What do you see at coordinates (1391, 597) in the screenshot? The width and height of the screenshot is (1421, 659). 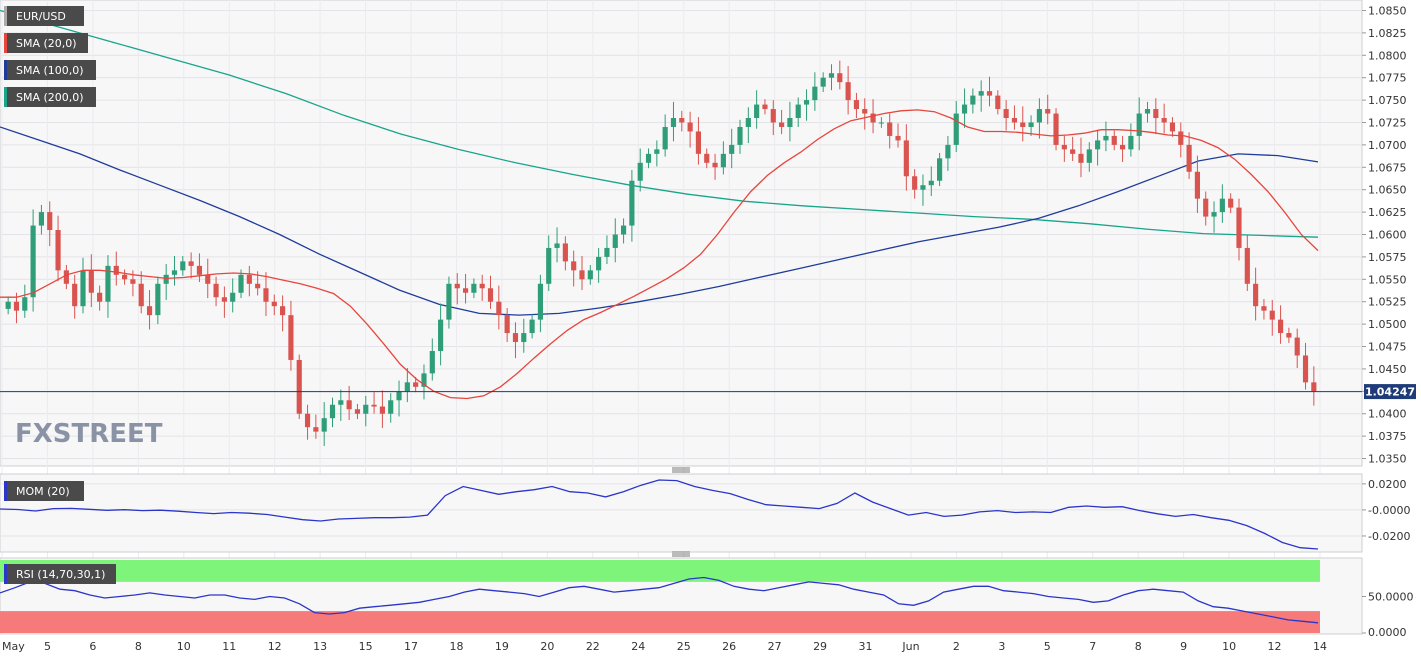 I see `rsi-tick-label: 50.0000` at bounding box center [1391, 597].